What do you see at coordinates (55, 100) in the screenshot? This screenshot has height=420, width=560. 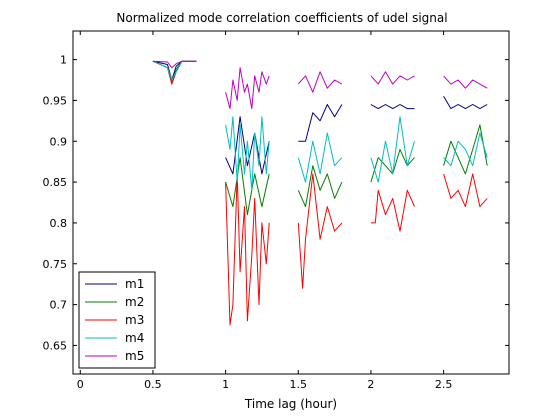 I see `y-tick-label: 0.95` at bounding box center [55, 100].